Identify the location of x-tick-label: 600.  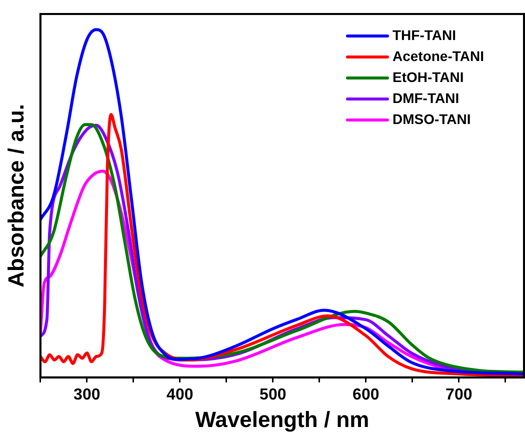
(366, 395).